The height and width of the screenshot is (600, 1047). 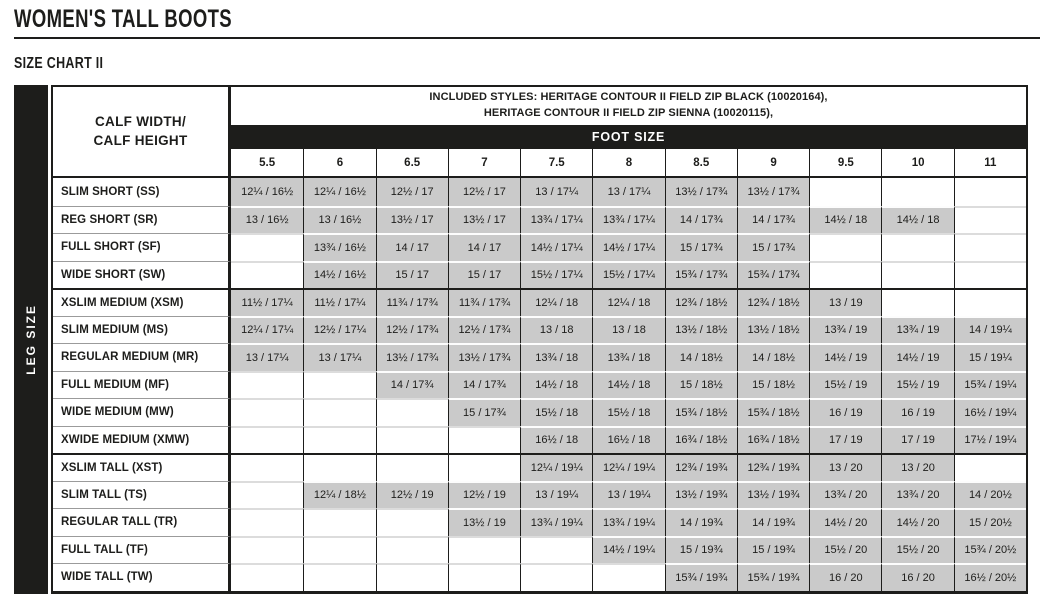 What do you see at coordinates (700, 357) in the screenshot?
I see `size-cell: 14 / 18½` at bounding box center [700, 357].